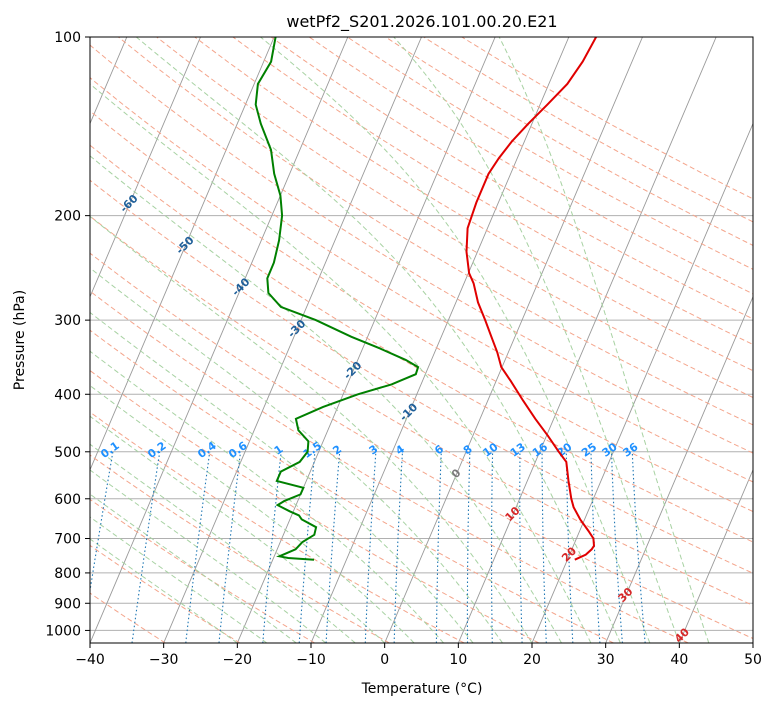  What do you see at coordinates (20, 340) in the screenshot?
I see `y-axis-label: Pressure (hPa)` at bounding box center [20, 340].